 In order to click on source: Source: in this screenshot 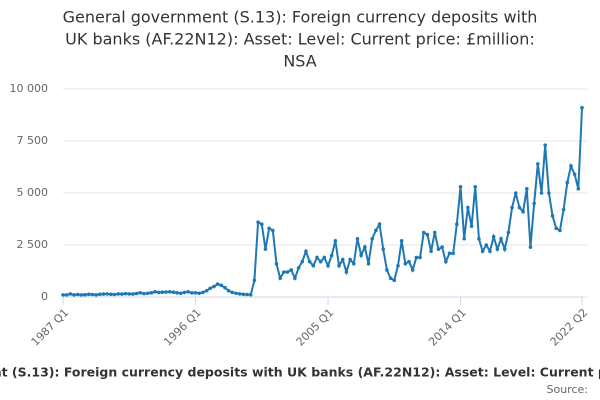, I will do `click(568, 389)`.